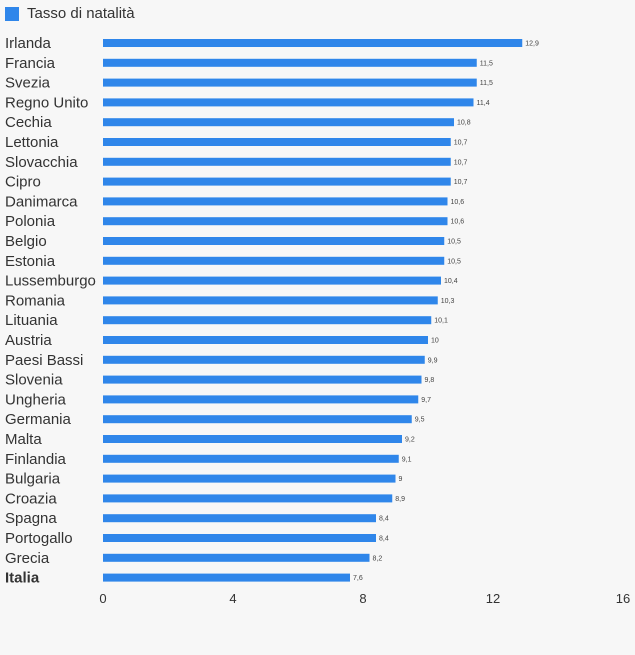  Describe the element at coordinates (26, 241) in the screenshot. I see `category-label: Belgio` at that location.